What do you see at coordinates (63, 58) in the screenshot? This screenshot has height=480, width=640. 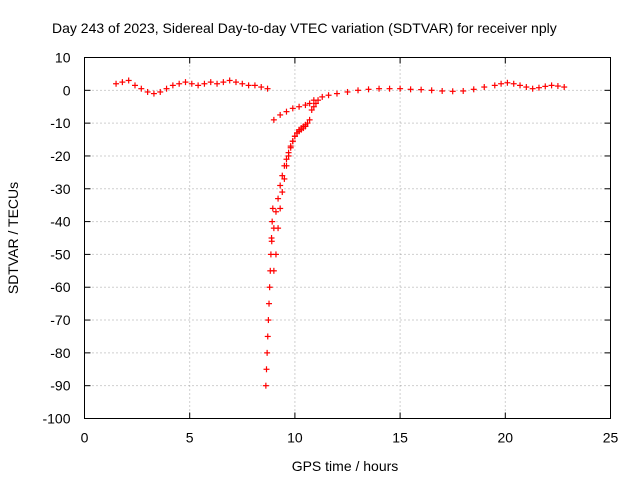 I see `y-tick-label: 10` at bounding box center [63, 58].